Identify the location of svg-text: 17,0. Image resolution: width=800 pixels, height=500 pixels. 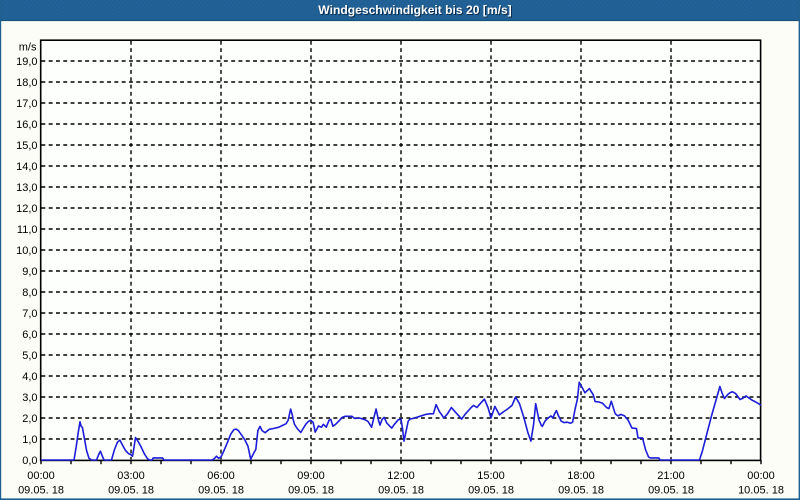
(26, 104).